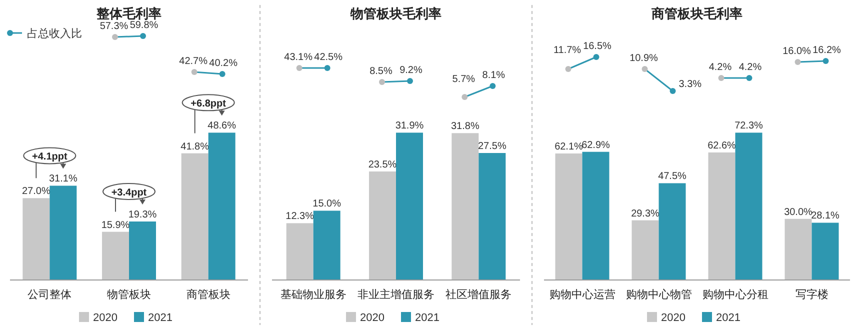 The width and height of the screenshot is (860, 329). Describe the element at coordinates (735, 294) in the screenshot. I see `x-tick-label: 购物中心分租` at that location.